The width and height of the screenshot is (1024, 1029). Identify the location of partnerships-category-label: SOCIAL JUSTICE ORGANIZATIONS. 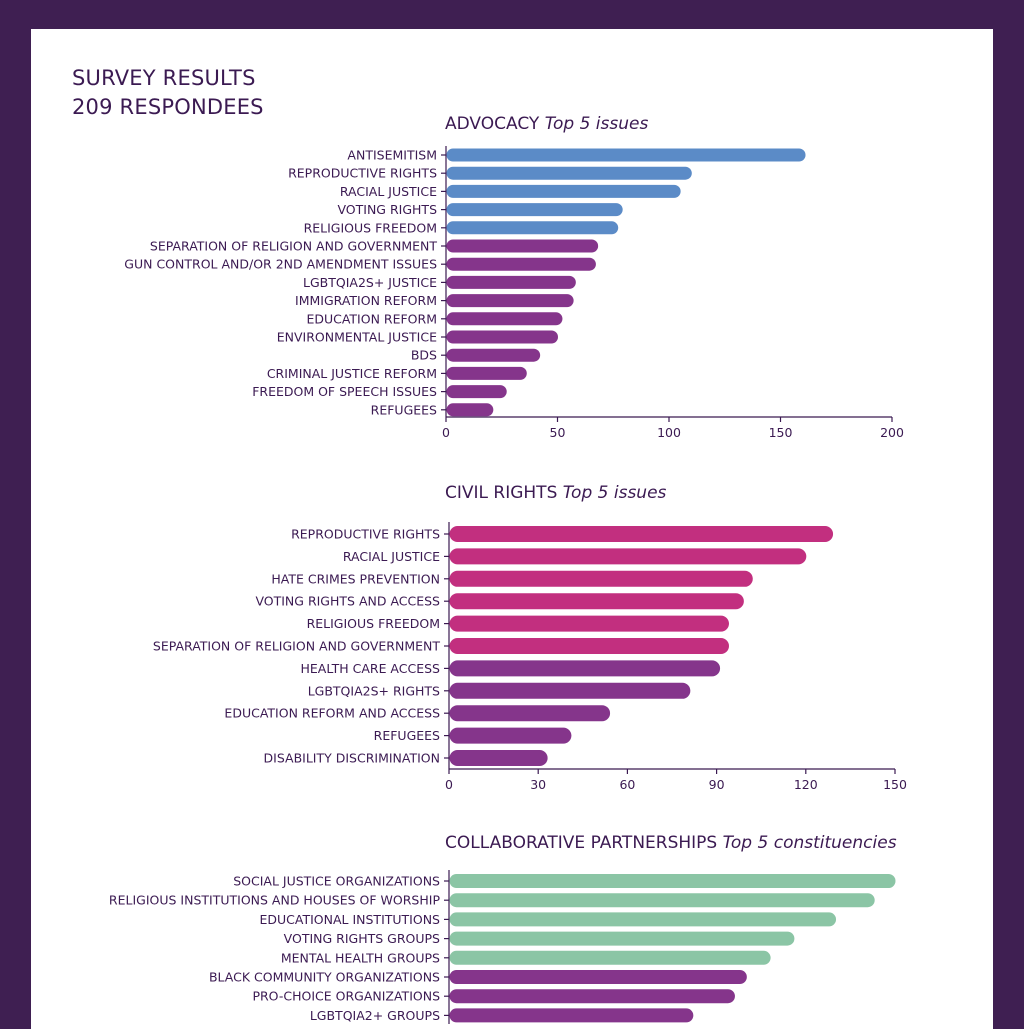
(336, 881).